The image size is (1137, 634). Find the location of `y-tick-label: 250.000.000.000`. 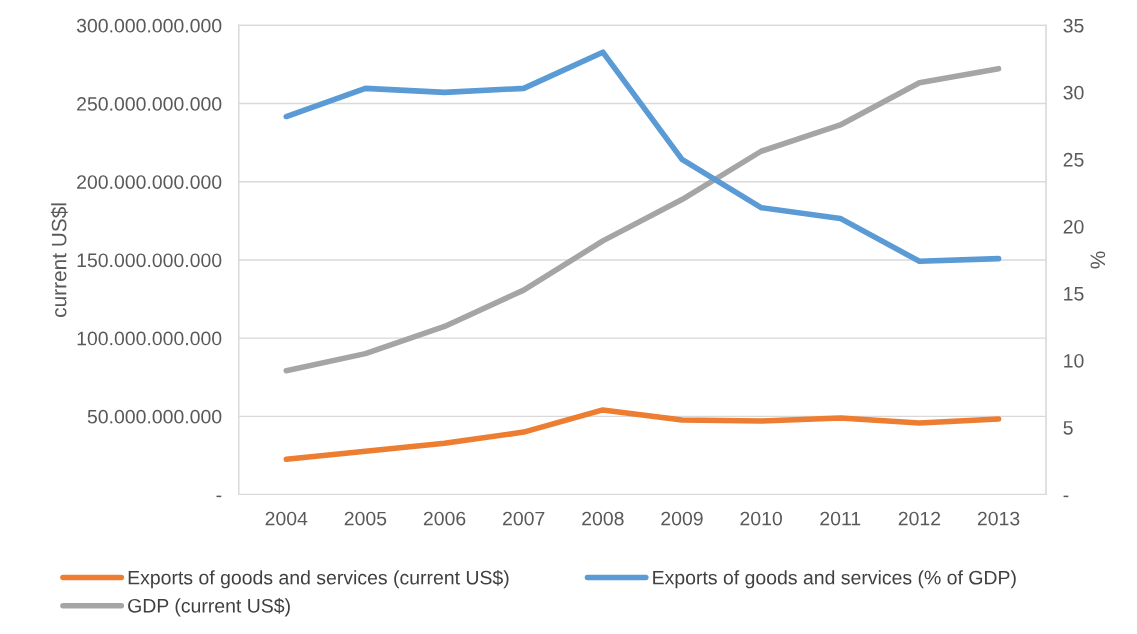

y-tick-label: 250.000.000.000 is located at coordinates (149, 104).